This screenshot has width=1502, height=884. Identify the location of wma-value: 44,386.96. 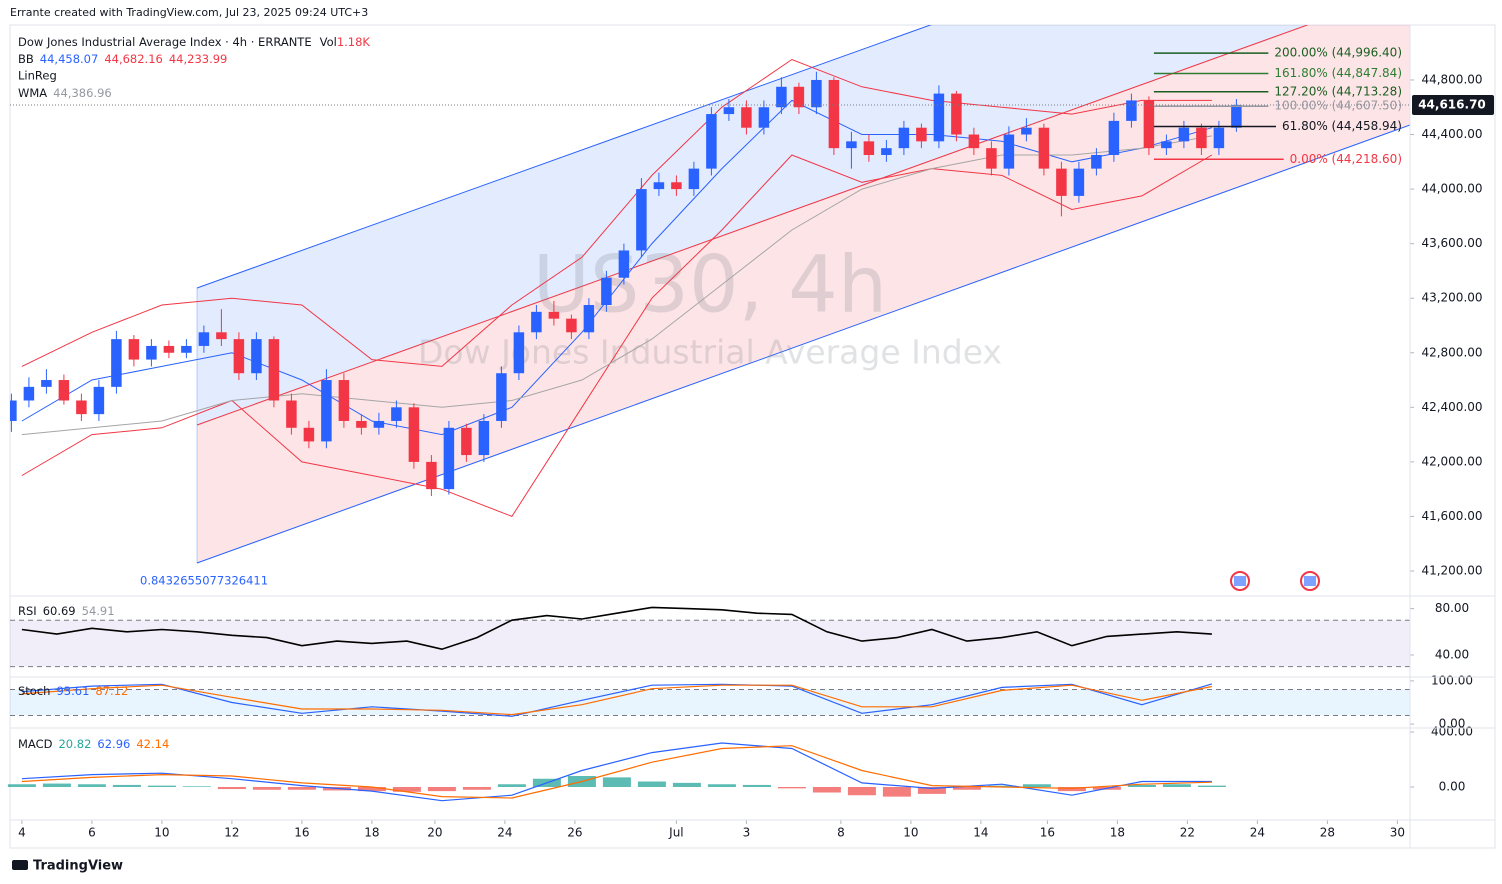
(82, 93).